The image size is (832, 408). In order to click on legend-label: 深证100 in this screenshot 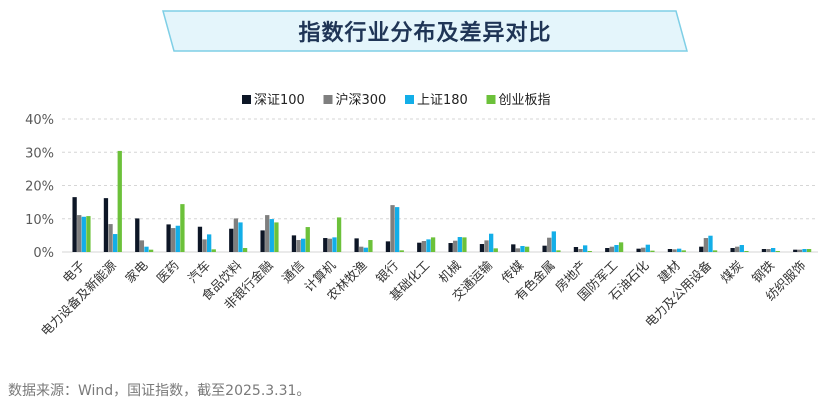, I will do `click(279, 100)`.